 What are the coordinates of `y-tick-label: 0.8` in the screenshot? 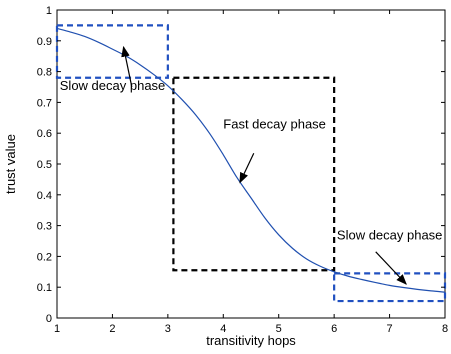 It's located at (44, 73).